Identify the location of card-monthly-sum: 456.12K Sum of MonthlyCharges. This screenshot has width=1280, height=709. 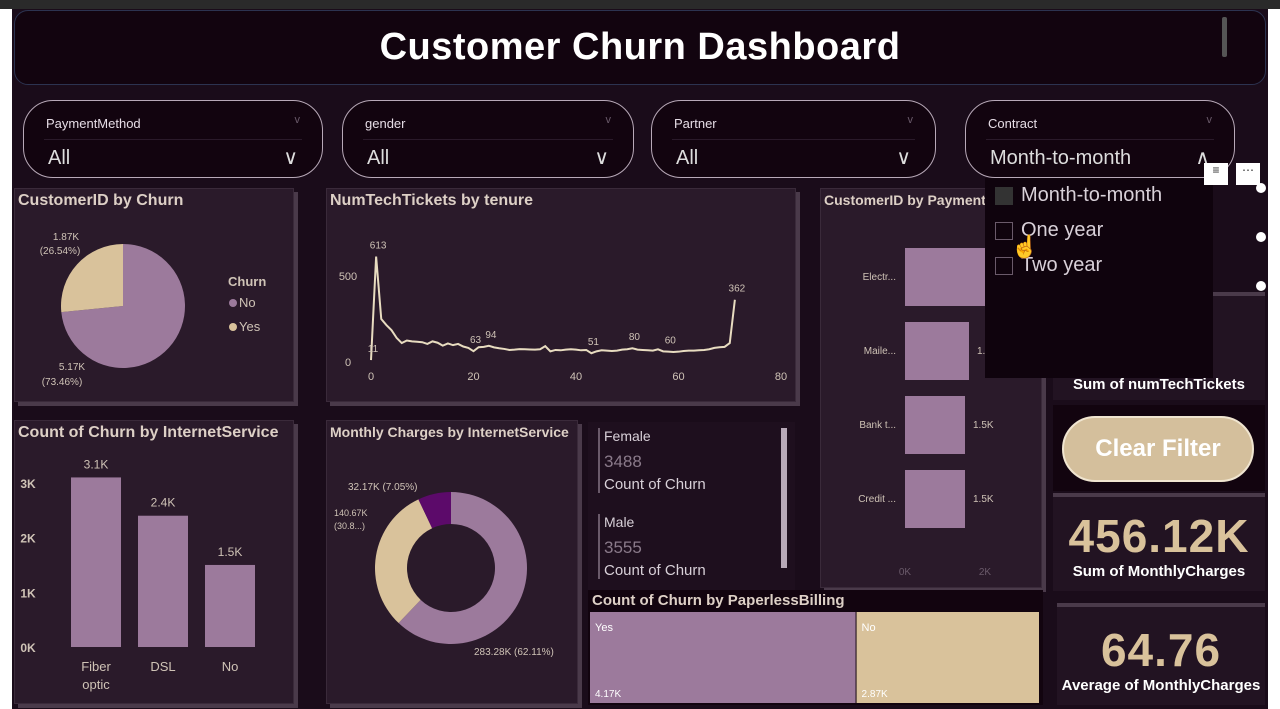
(1159, 544).